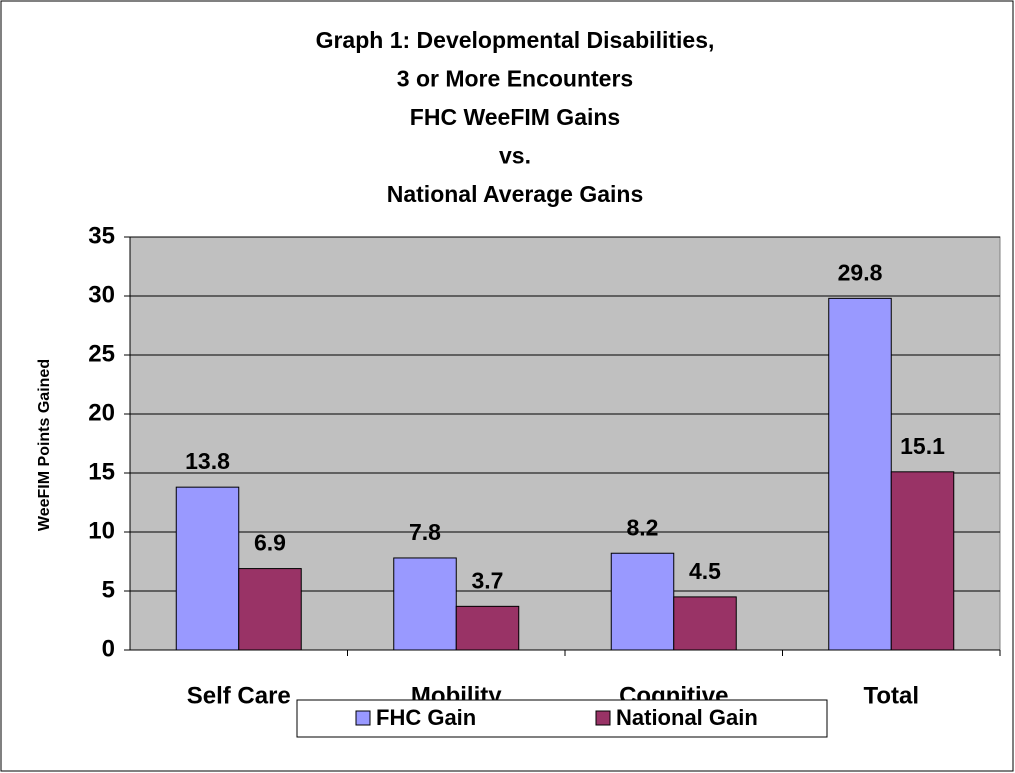  What do you see at coordinates (687, 717) in the screenshot?
I see `legend-label: National Gain` at bounding box center [687, 717].